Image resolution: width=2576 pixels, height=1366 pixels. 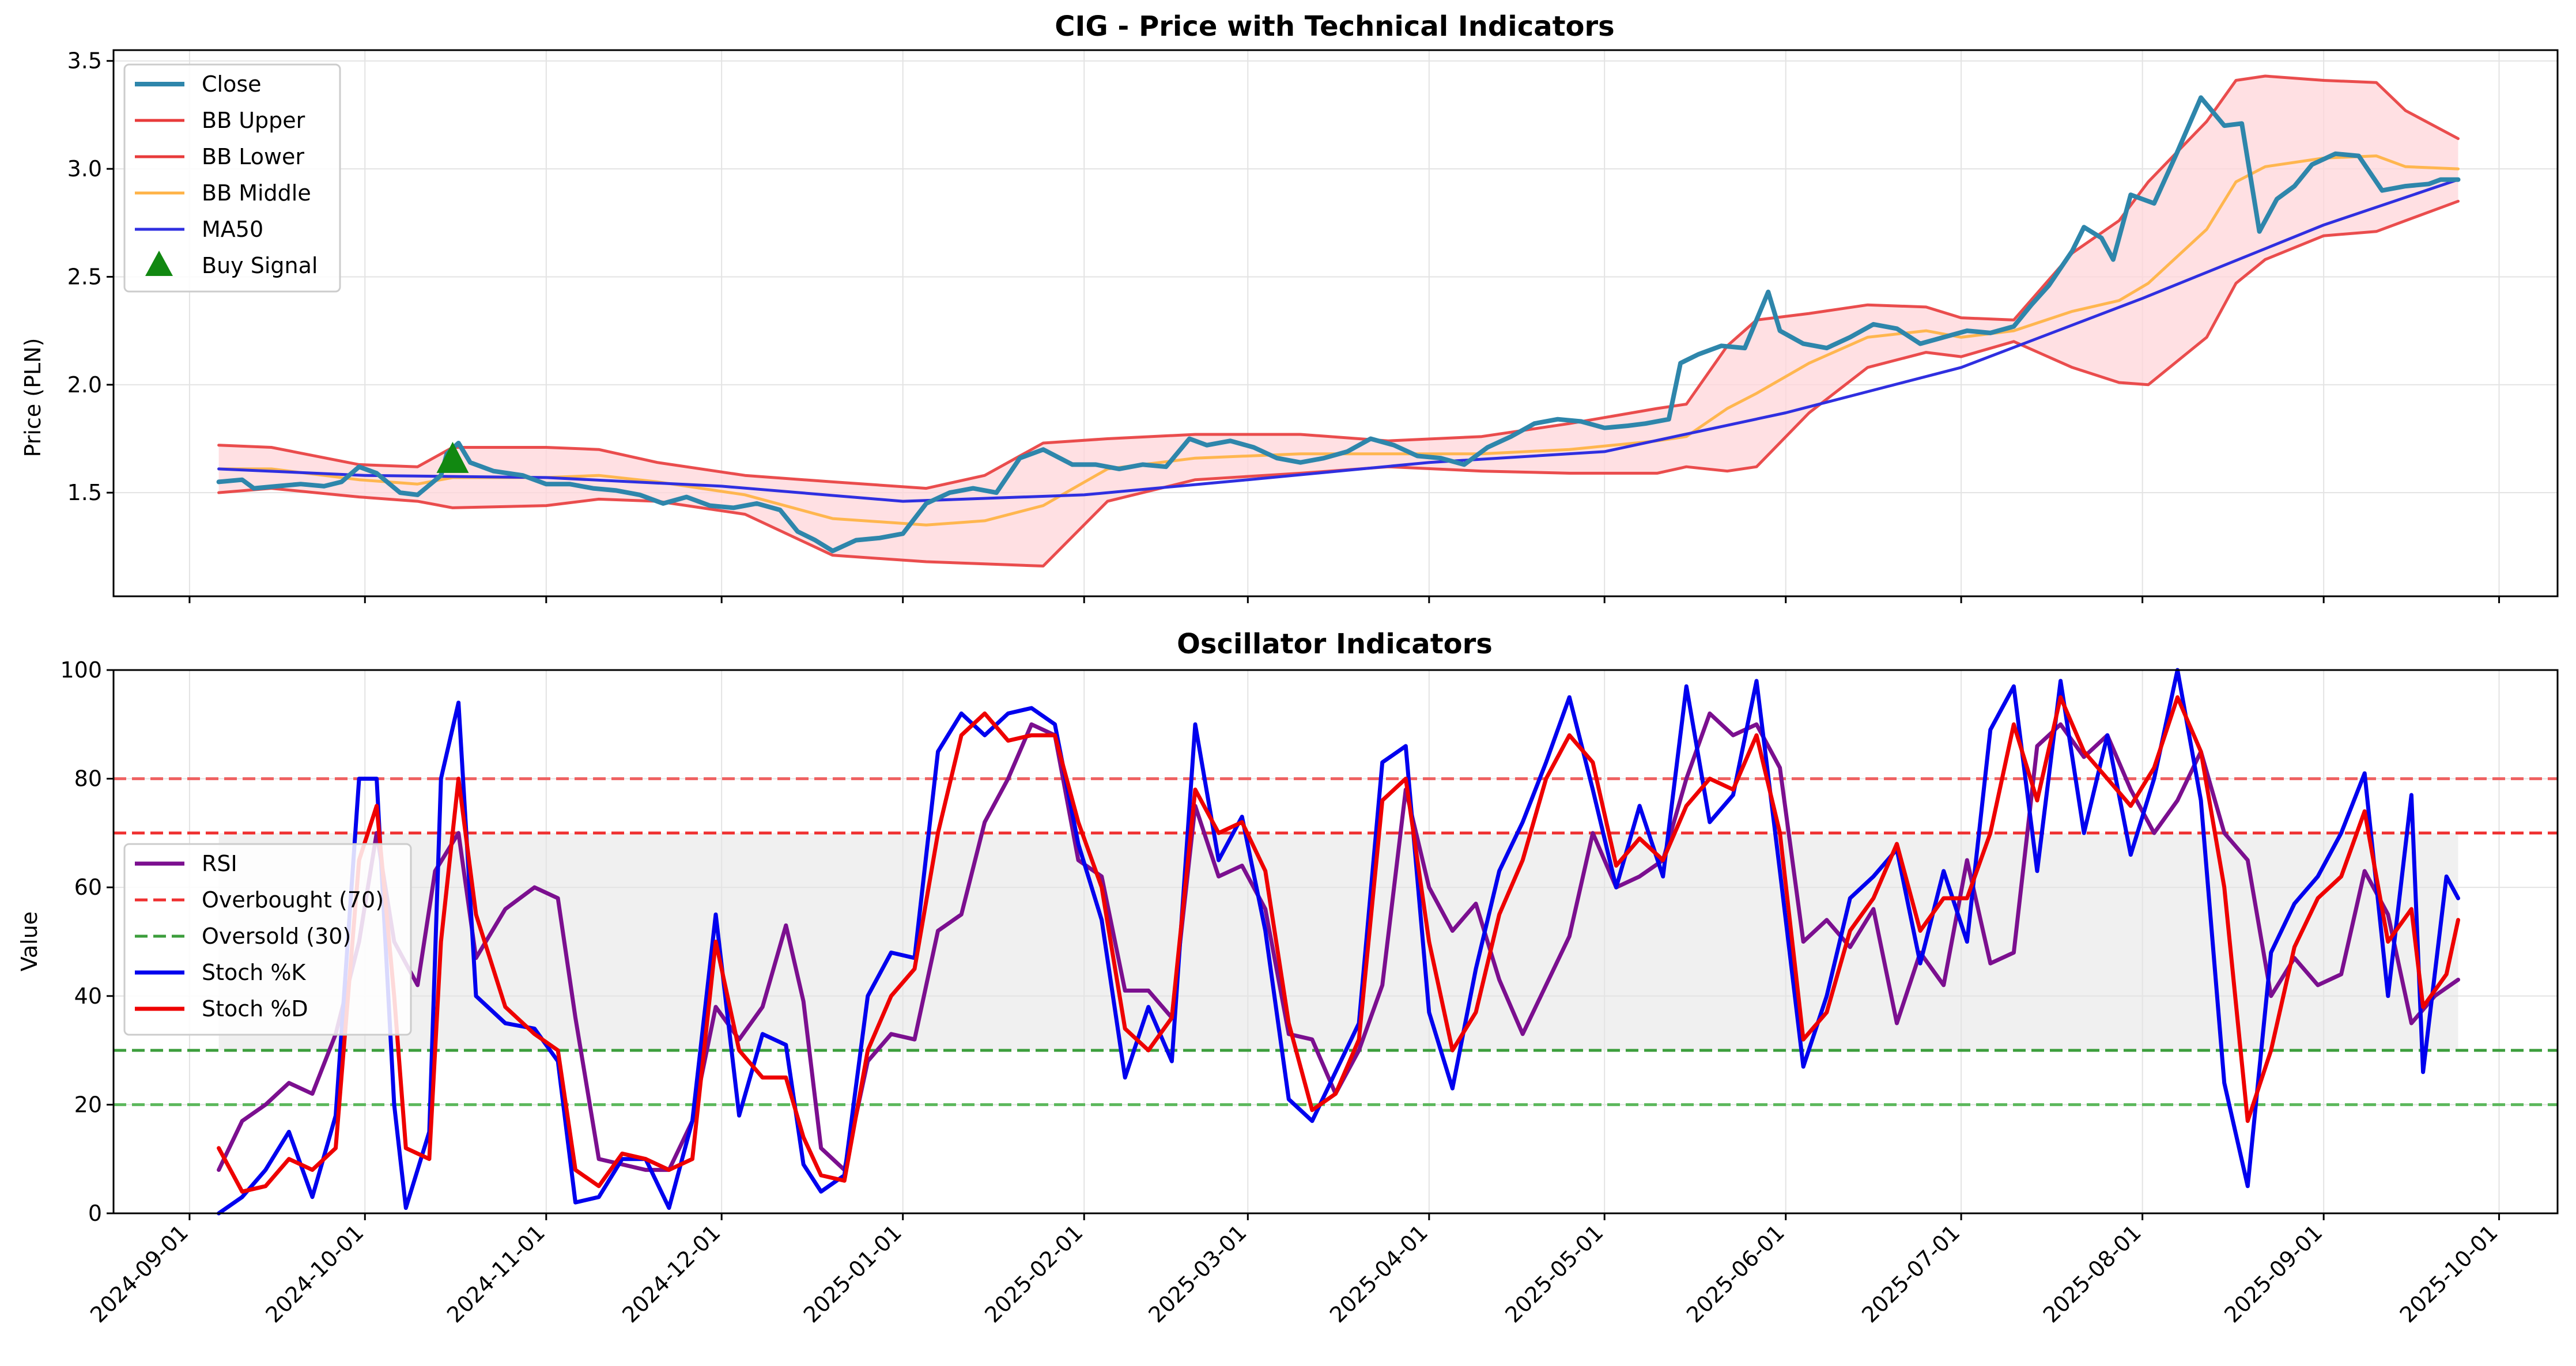 What do you see at coordinates (254, 120) in the screenshot?
I see `legend-label: BB Upper` at bounding box center [254, 120].